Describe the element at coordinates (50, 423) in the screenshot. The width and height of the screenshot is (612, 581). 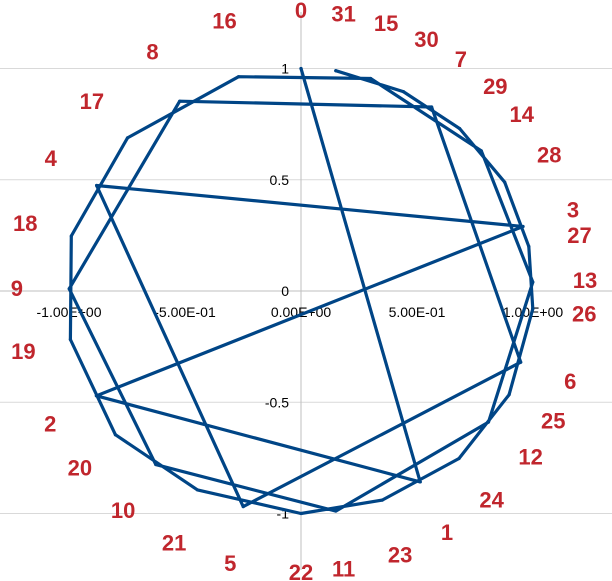
I see `point-label-2: 2` at that location.